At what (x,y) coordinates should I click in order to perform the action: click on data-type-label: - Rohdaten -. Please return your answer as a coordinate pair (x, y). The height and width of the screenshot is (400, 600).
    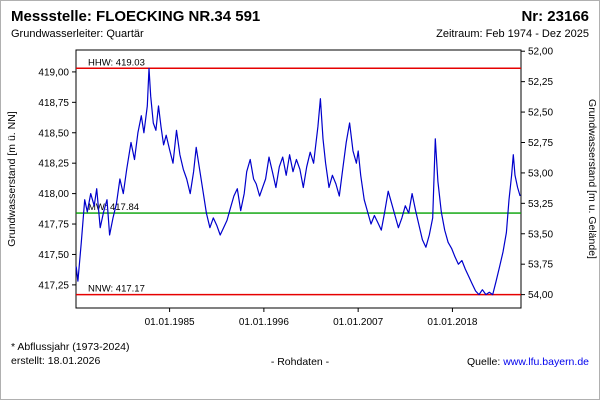
    Looking at the image, I should click on (300, 362).